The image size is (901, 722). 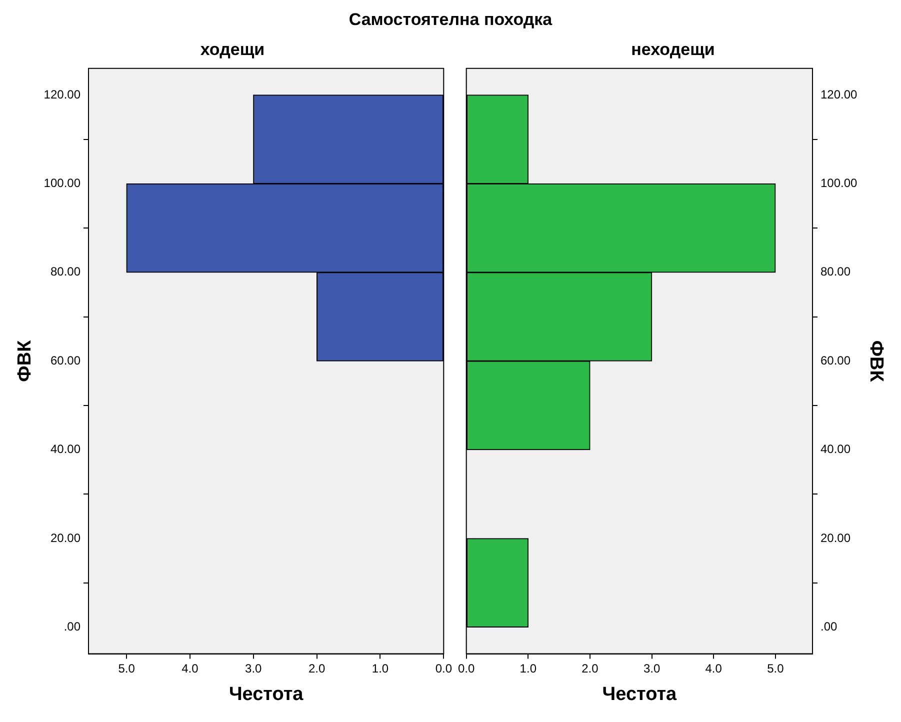 I want to click on chart-title: Самостоятелна походка, so click(x=451, y=20).